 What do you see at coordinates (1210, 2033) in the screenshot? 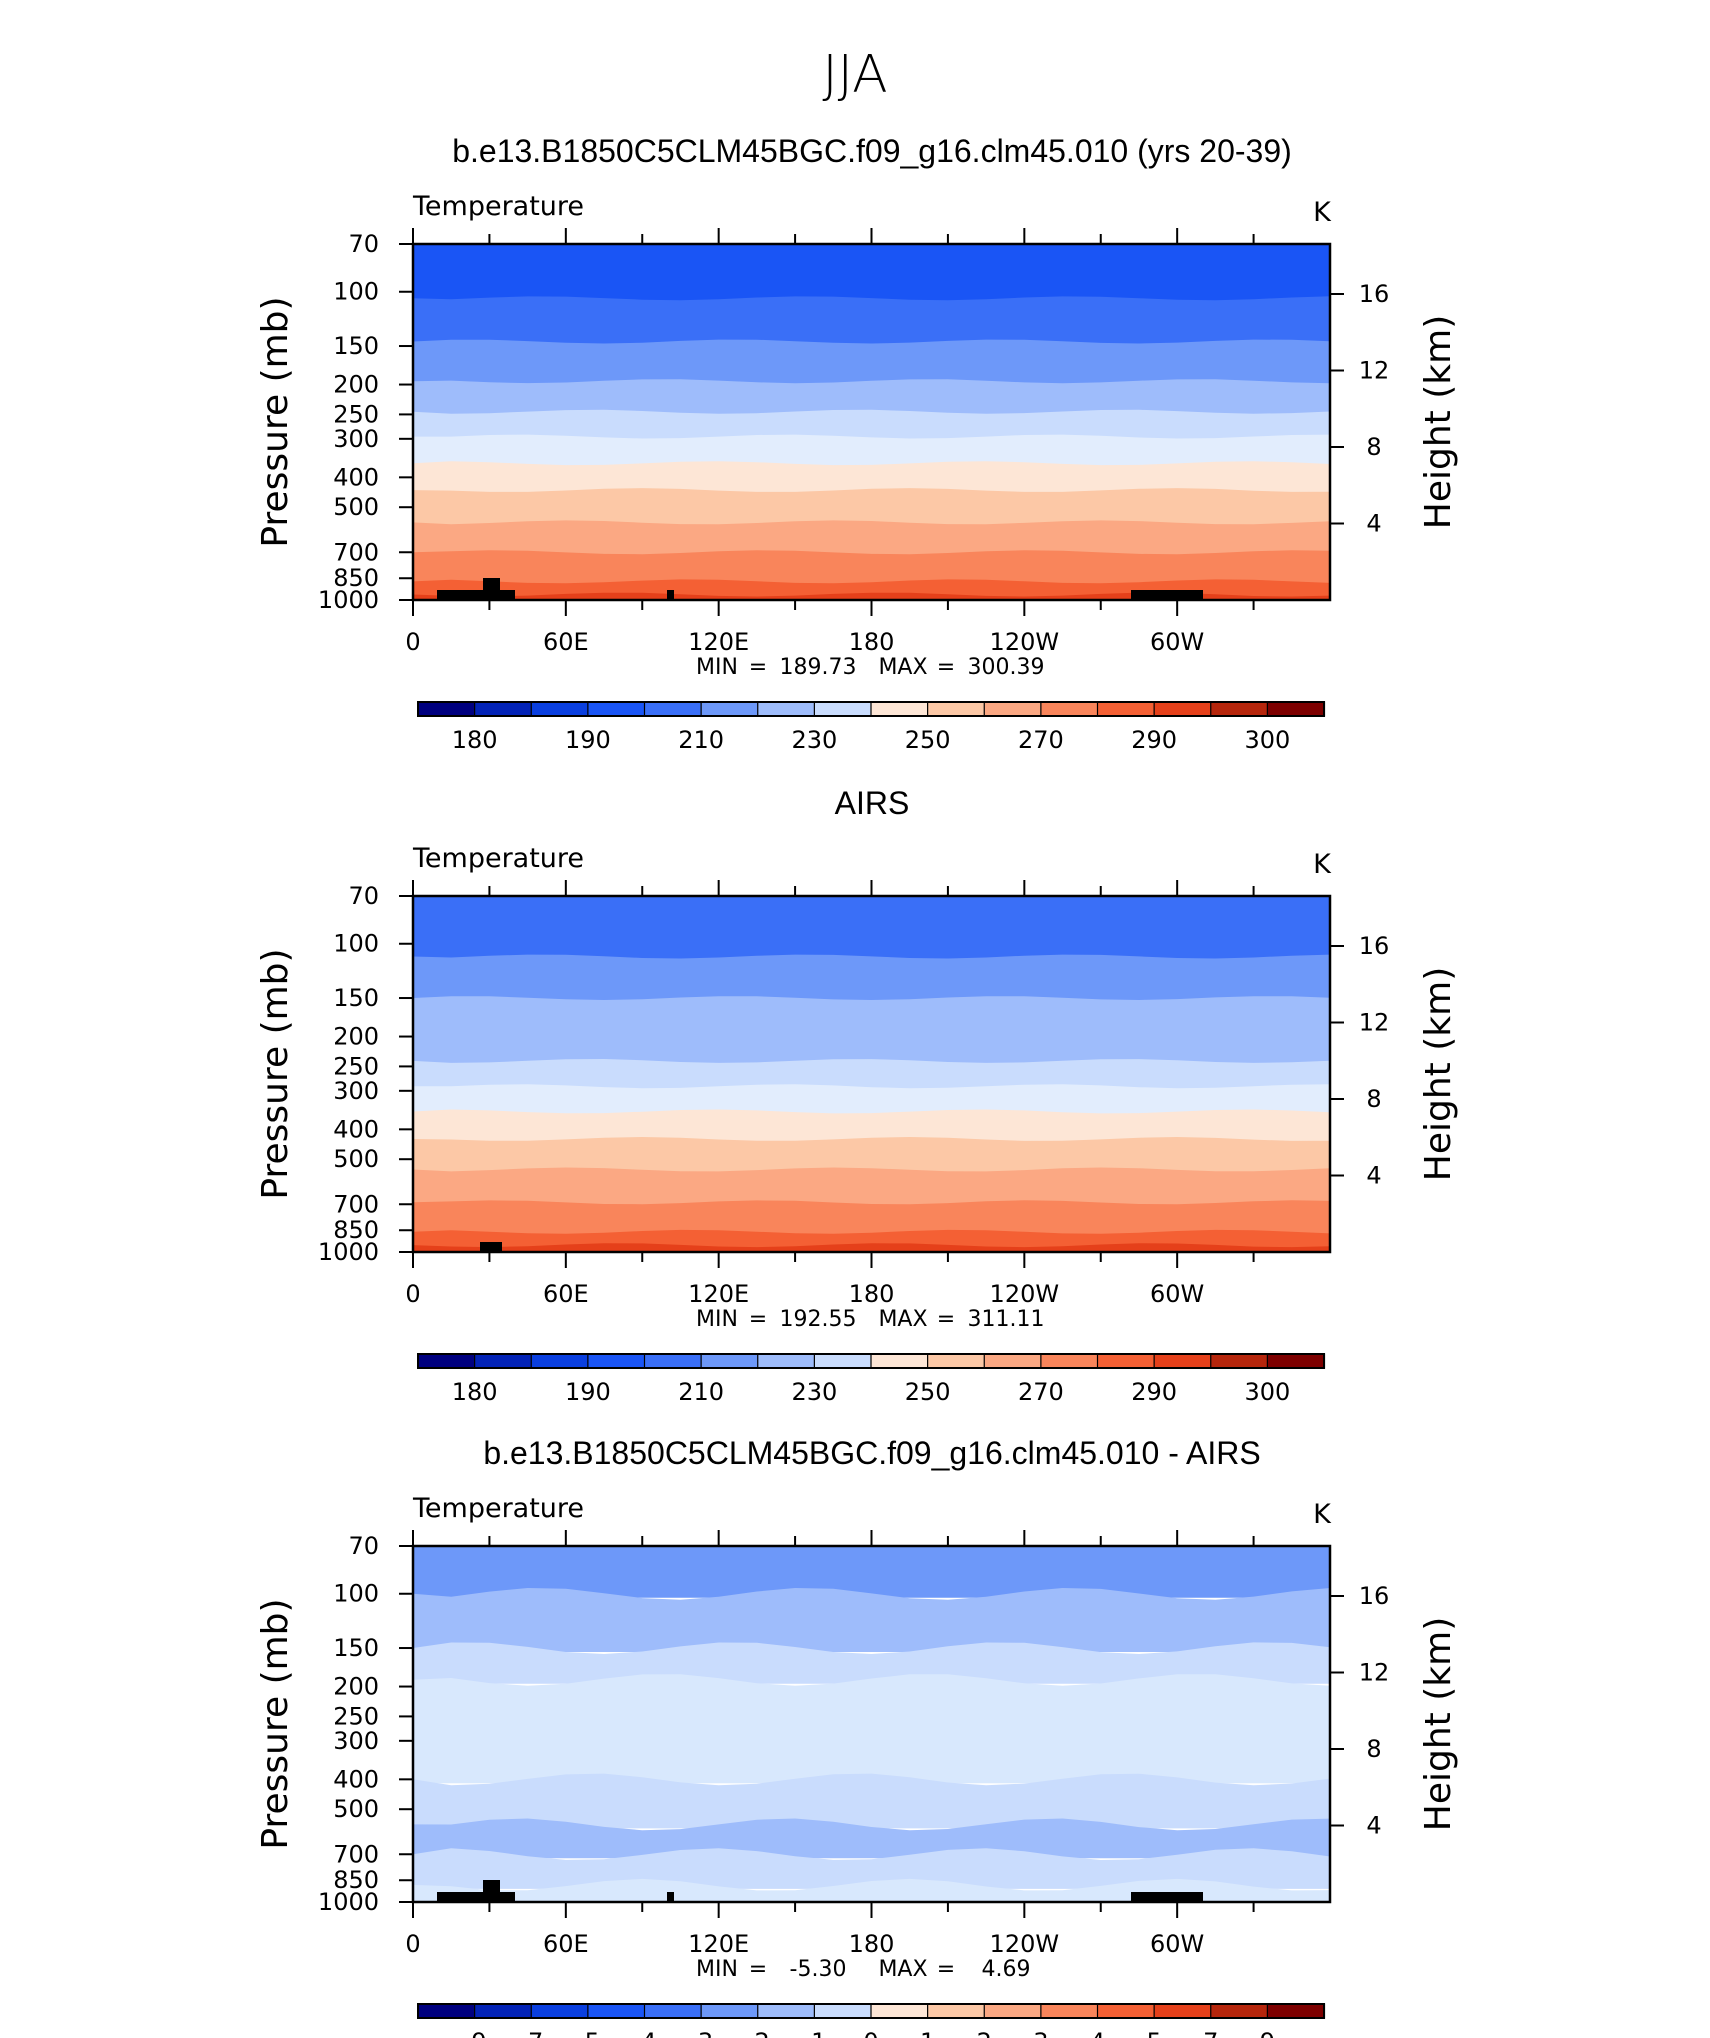
I see `colorbar-label: 7` at bounding box center [1210, 2033].